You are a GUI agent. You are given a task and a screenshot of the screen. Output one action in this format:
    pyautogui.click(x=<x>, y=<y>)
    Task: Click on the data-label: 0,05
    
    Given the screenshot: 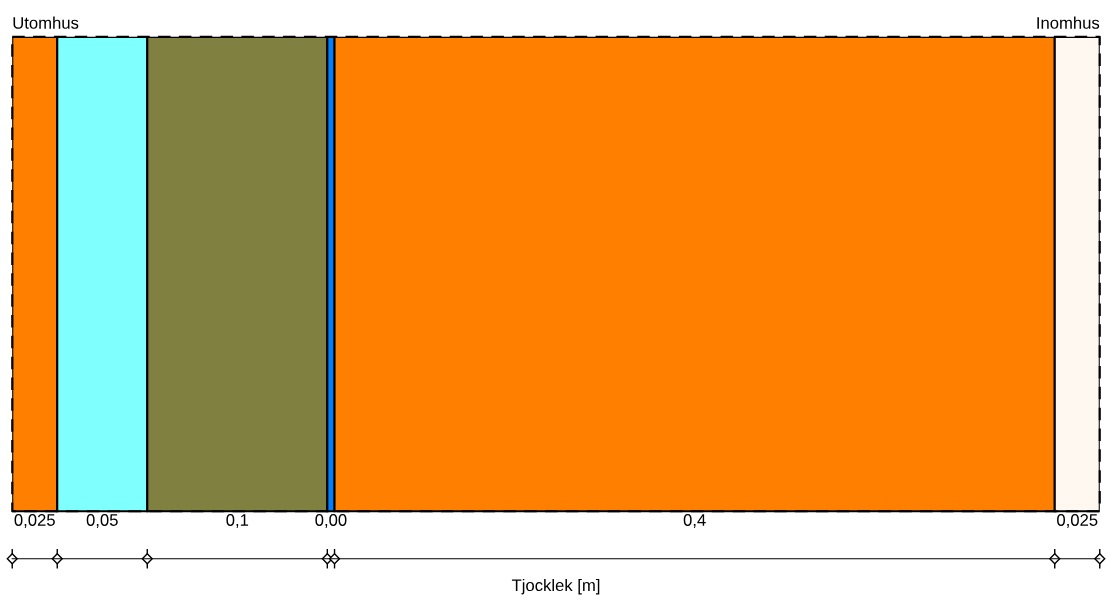 What is the action you would take?
    pyautogui.click(x=102, y=521)
    